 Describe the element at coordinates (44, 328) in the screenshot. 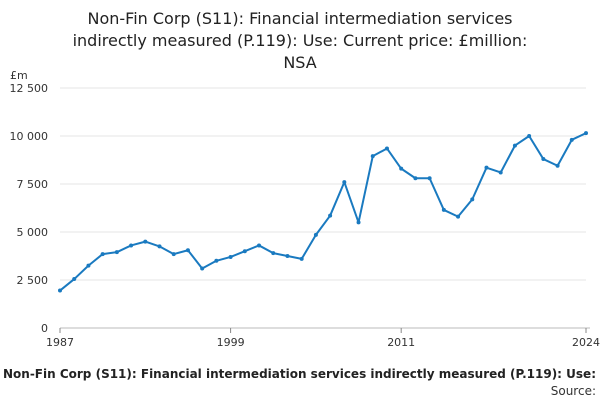

I see `y-tick-label: 0` at that location.